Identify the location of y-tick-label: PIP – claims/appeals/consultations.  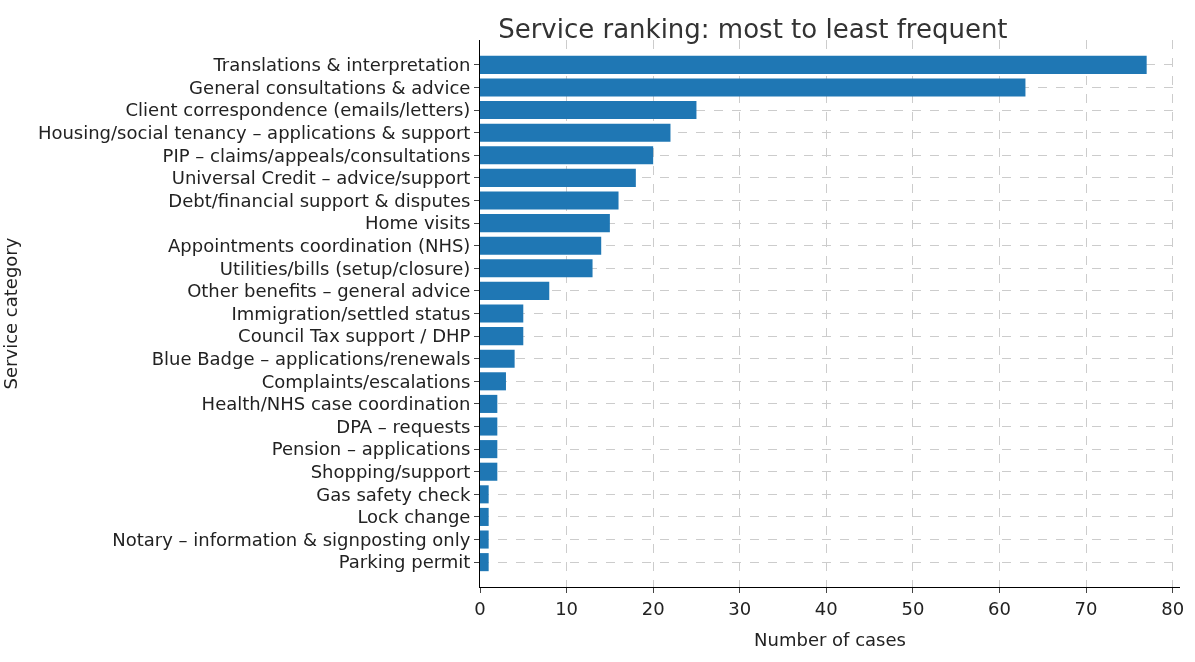
(316, 155).